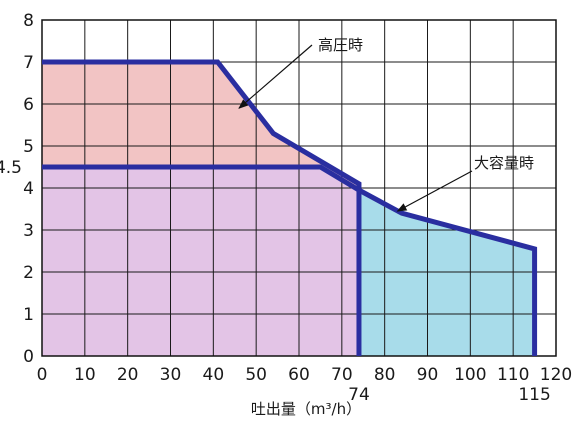  Describe the element at coordinates (385, 375) in the screenshot. I see `x-tick-label: 80` at that location.